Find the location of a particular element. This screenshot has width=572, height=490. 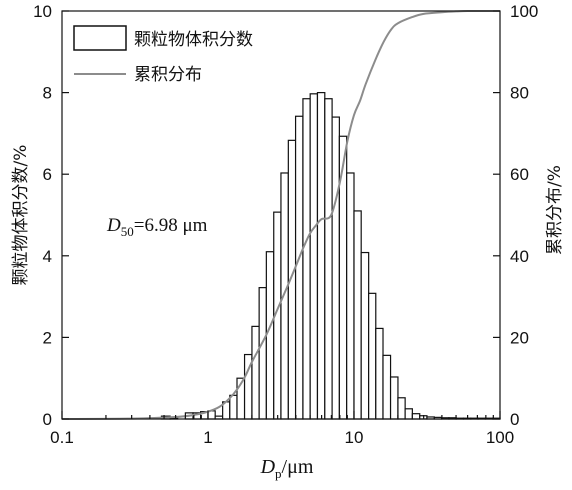

d50-main: D is located at coordinates (113, 225).